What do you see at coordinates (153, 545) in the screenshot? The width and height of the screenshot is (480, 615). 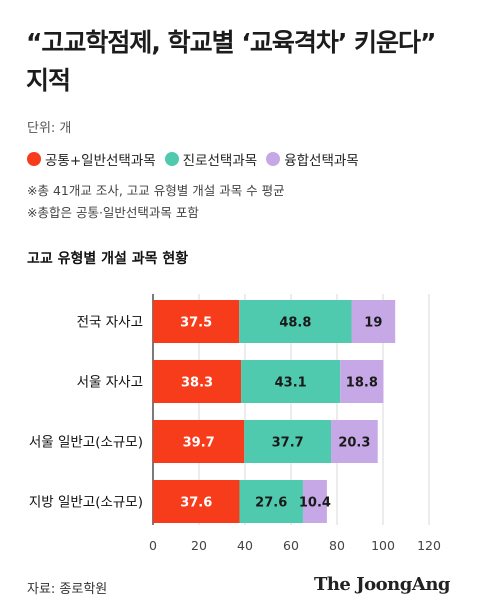 I see `x-tick-label: 0` at bounding box center [153, 545].